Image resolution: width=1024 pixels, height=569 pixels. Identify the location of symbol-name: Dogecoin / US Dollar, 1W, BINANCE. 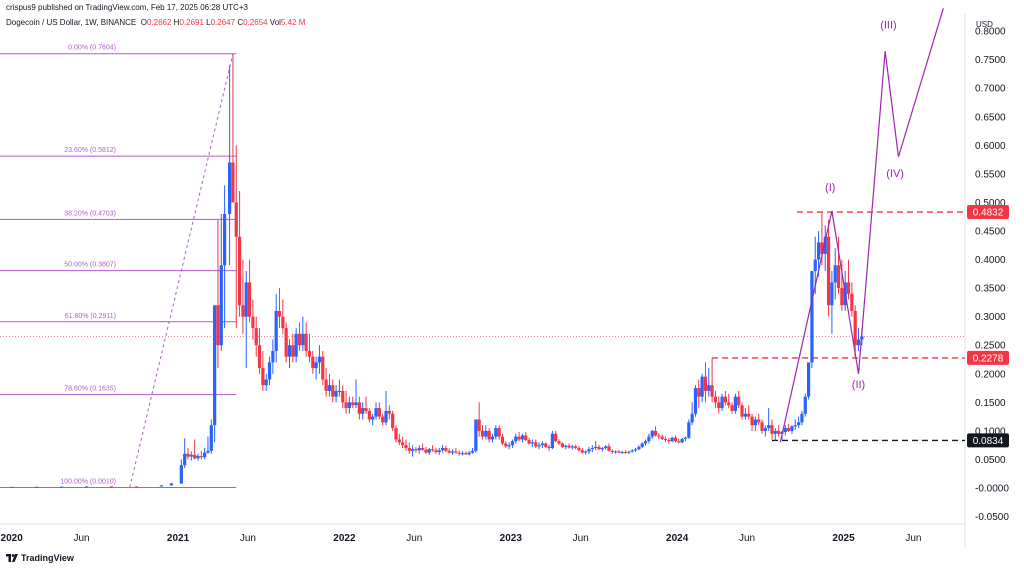
(71, 22).